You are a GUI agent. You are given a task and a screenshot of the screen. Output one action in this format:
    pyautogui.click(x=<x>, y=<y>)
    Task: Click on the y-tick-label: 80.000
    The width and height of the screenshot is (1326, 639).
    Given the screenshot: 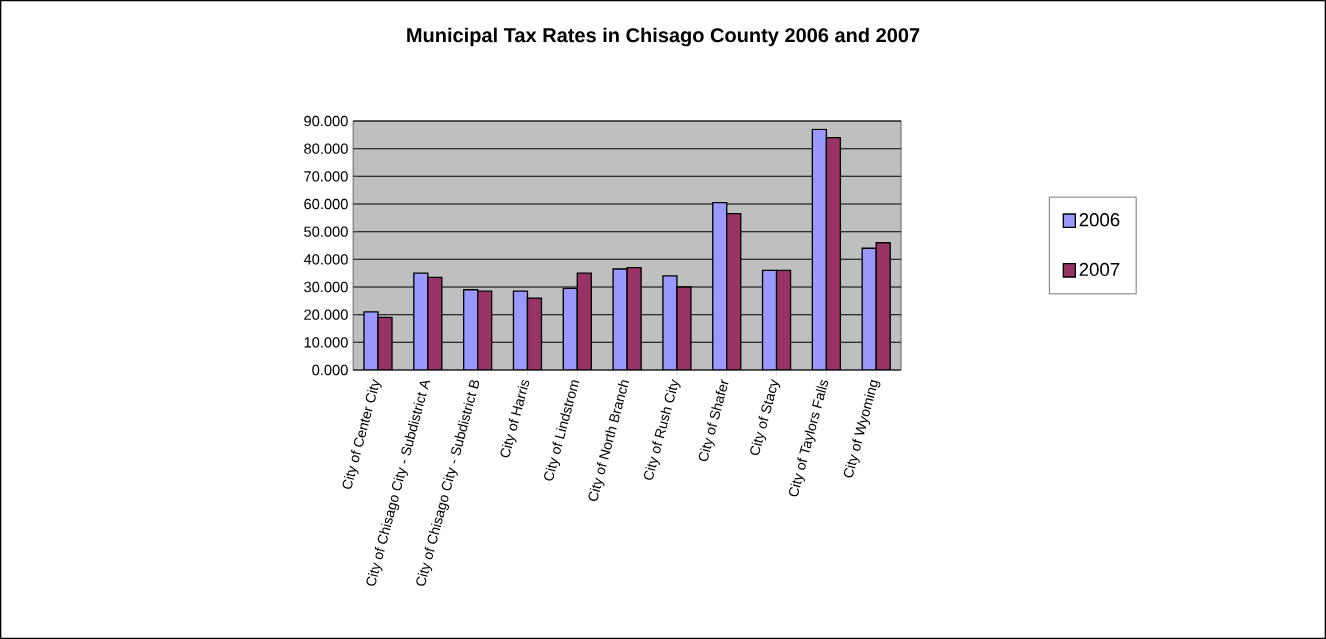 What is the action you would take?
    pyautogui.click(x=326, y=148)
    